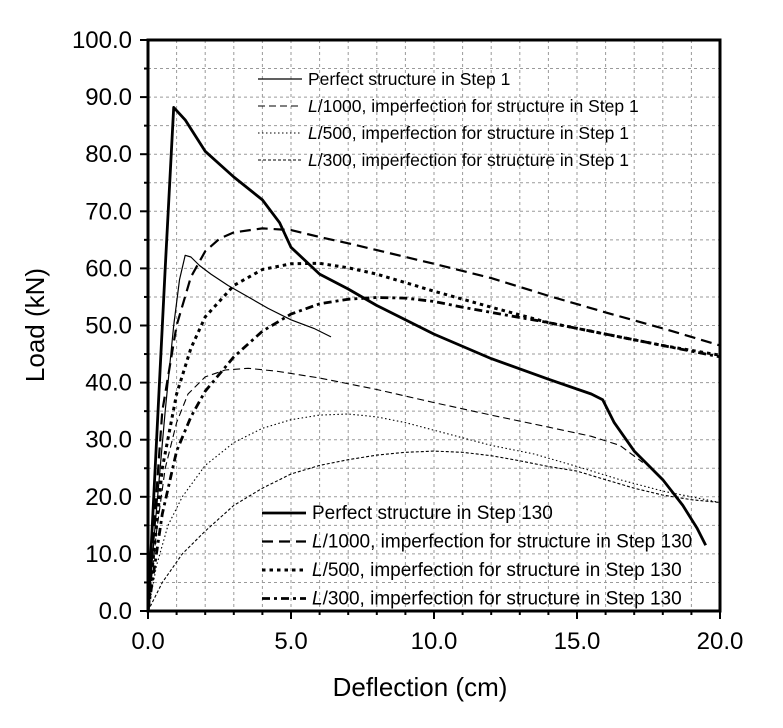  Describe the element at coordinates (108, 154) in the screenshot. I see `y-tick-label: 80.0` at that location.